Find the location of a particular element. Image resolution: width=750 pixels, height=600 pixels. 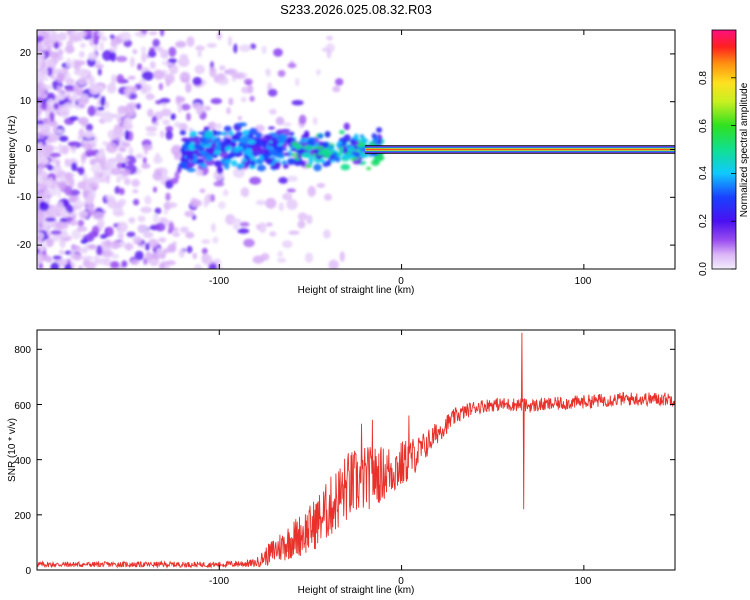

colorbar-gradient is located at coordinates (724, 149).